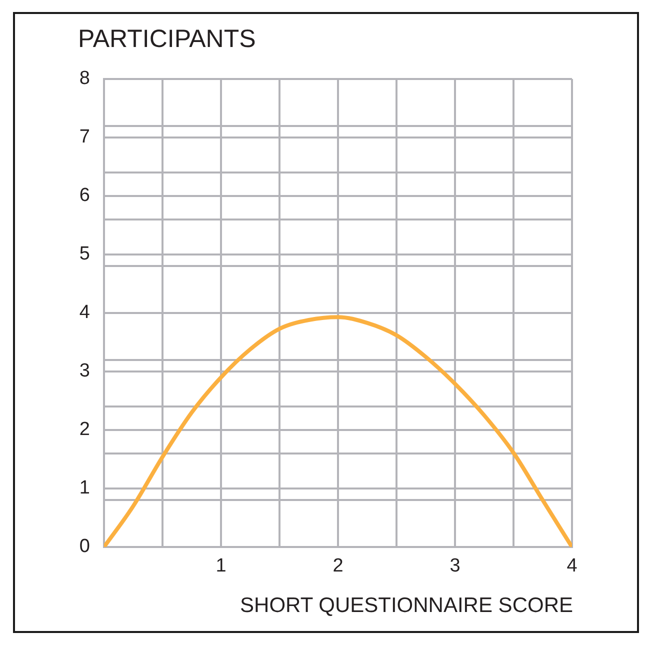 This screenshot has width=649, height=646. What do you see at coordinates (84, 429) in the screenshot?
I see `y-tick-label: 2` at bounding box center [84, 429].